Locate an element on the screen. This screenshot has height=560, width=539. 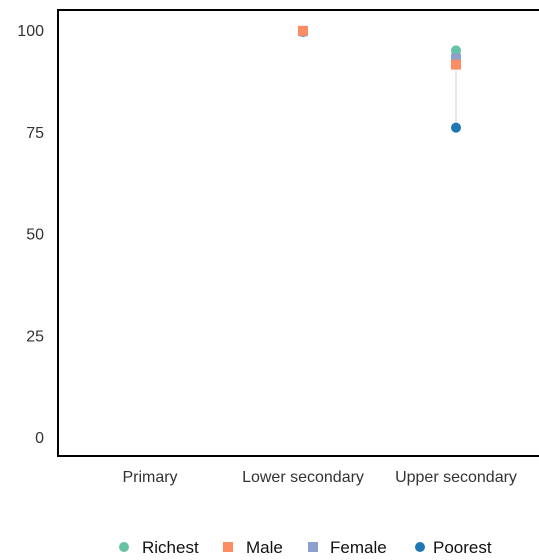
legend-richest-marker is located at coordinates (124, 547).